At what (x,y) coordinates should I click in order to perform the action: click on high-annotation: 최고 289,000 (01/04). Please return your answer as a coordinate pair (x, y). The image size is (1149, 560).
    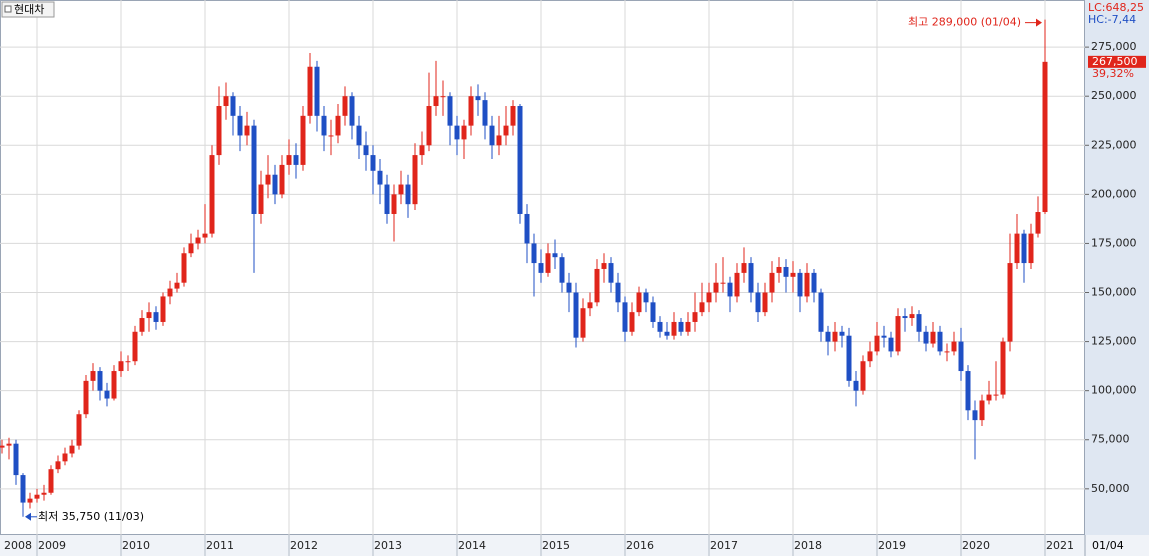
    Looking at the image, I should click on (964, 22).